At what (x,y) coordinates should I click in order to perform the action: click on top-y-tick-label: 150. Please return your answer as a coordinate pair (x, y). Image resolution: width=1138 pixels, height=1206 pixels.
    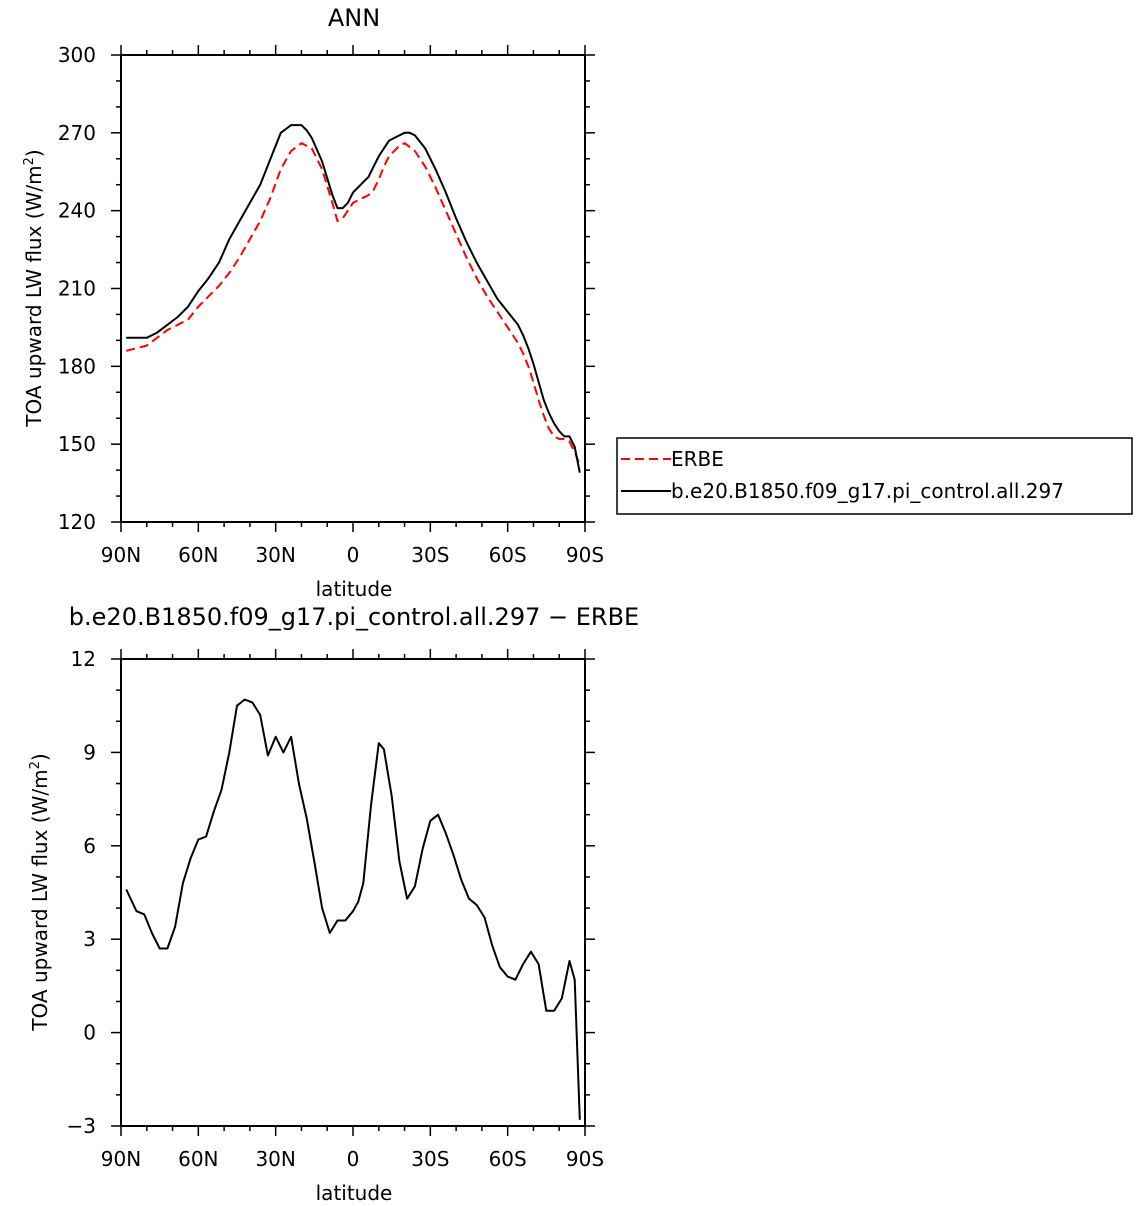
    Looking at the image, I should click on (77, 444).